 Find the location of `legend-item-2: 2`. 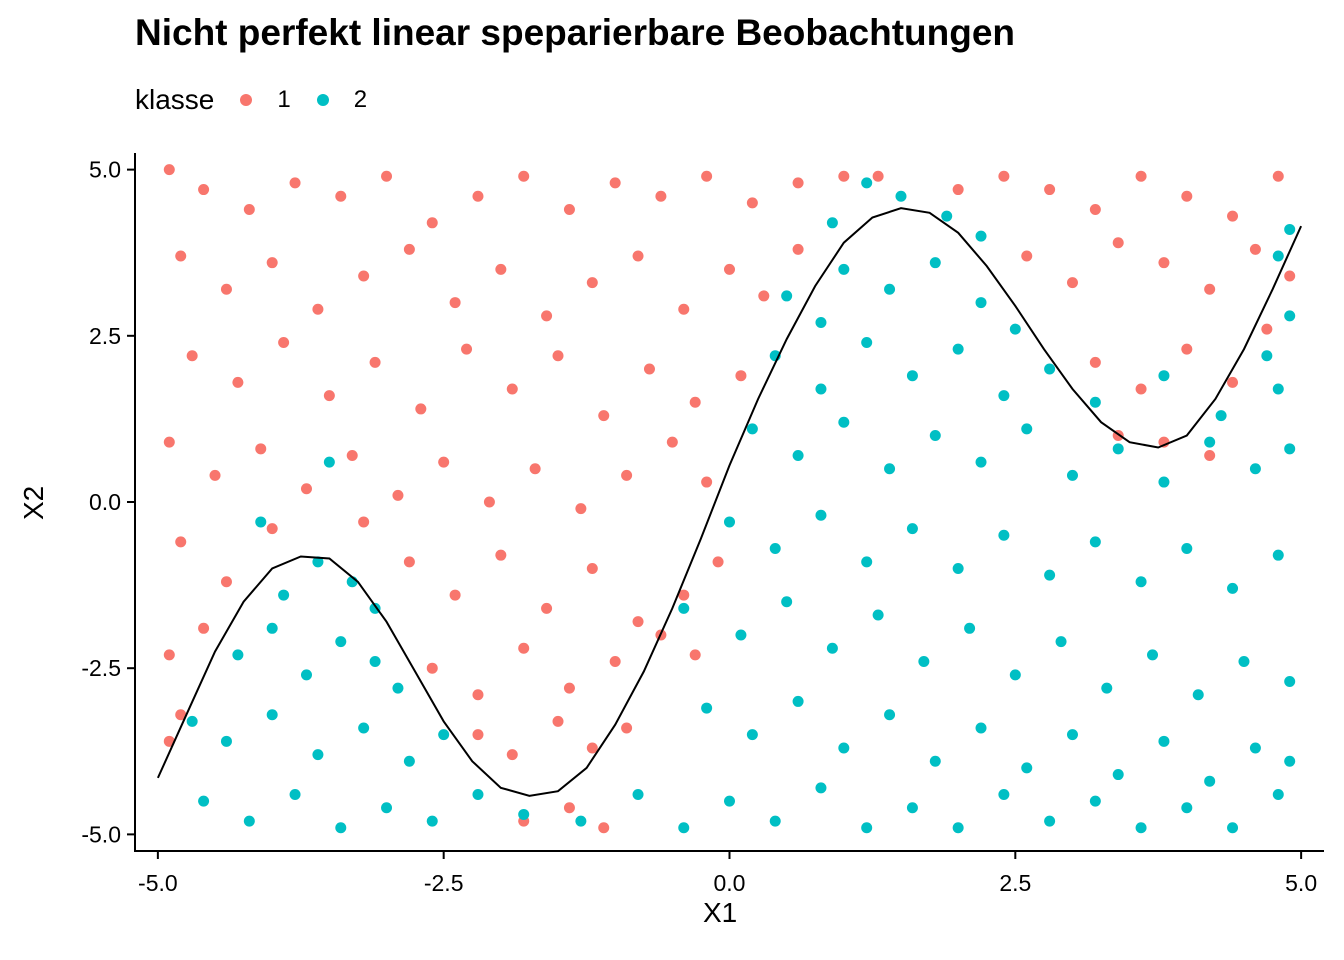

legend-item-2: 2 is located at coordinates (341, 100).